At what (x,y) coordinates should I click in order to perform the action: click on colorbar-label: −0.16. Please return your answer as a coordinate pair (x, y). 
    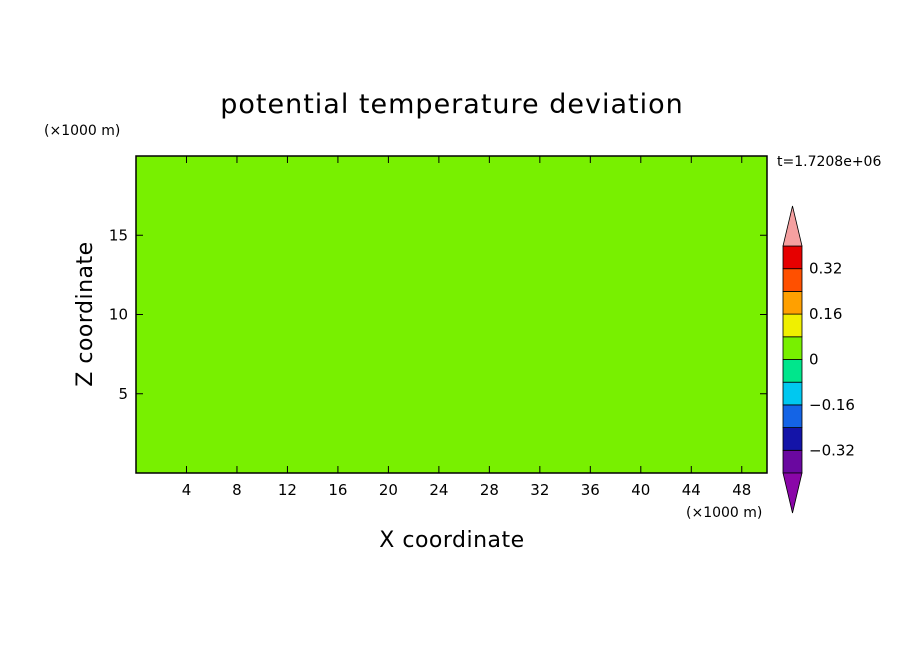
    Looking at the image, I should click on (832, 405).